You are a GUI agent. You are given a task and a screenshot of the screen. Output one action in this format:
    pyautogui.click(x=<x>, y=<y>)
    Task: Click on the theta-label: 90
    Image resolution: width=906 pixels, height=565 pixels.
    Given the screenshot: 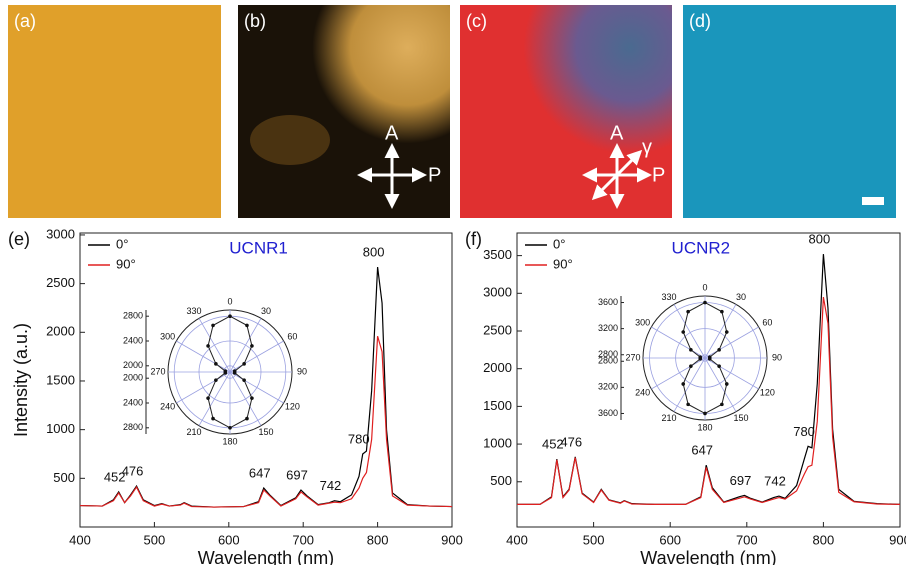 What is the action you would take?
    pyautogui.click(x=777, y=357)
    